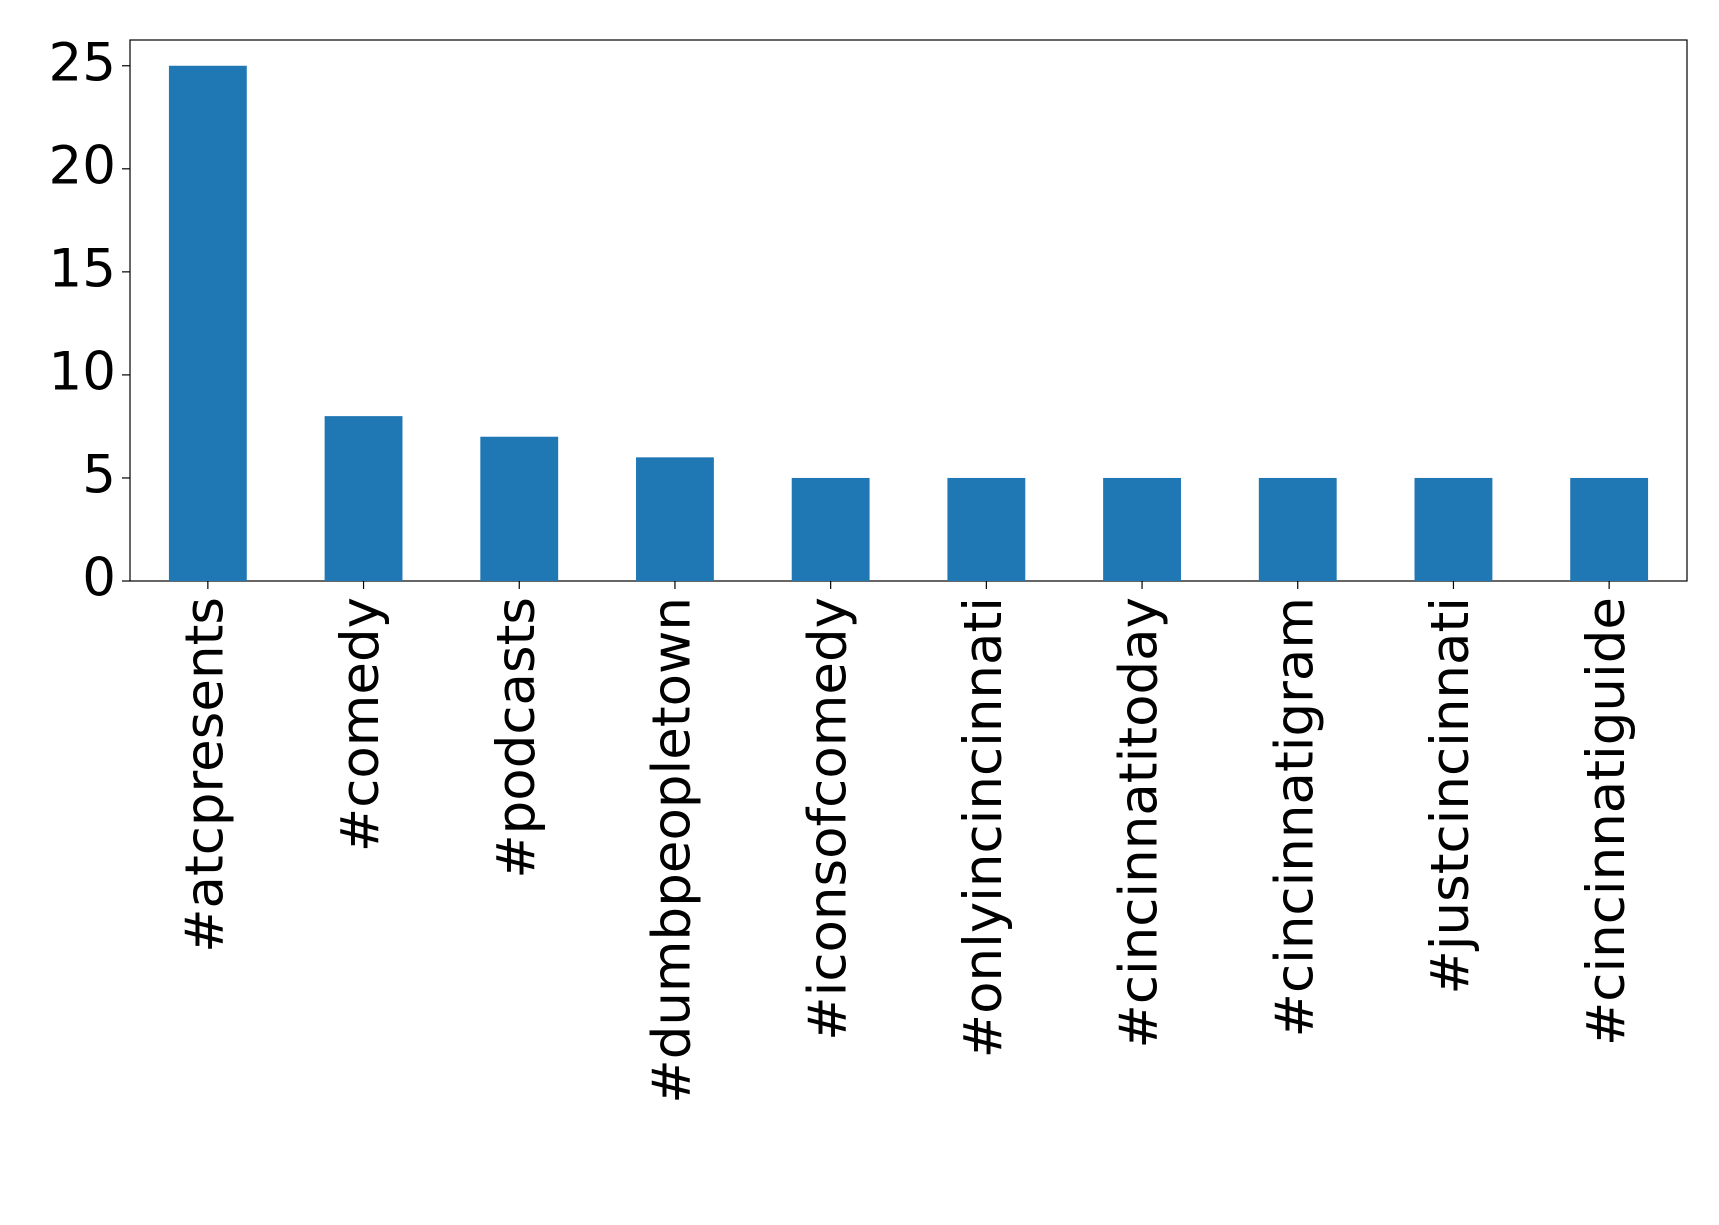  Describe the element at coordinates (1294, 817) in the screenshot. I see `x-tick-label: #cincinnatigram` at that location.